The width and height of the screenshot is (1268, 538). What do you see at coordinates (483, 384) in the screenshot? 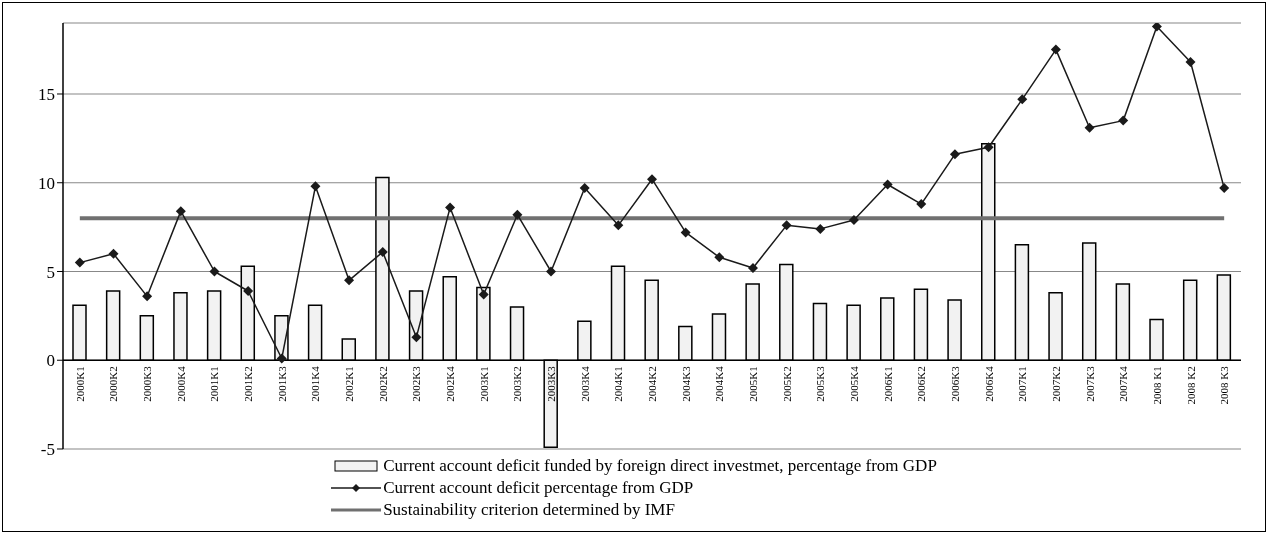
I see `x-tick-label: 2003K1` at bounding box center [483, 384].